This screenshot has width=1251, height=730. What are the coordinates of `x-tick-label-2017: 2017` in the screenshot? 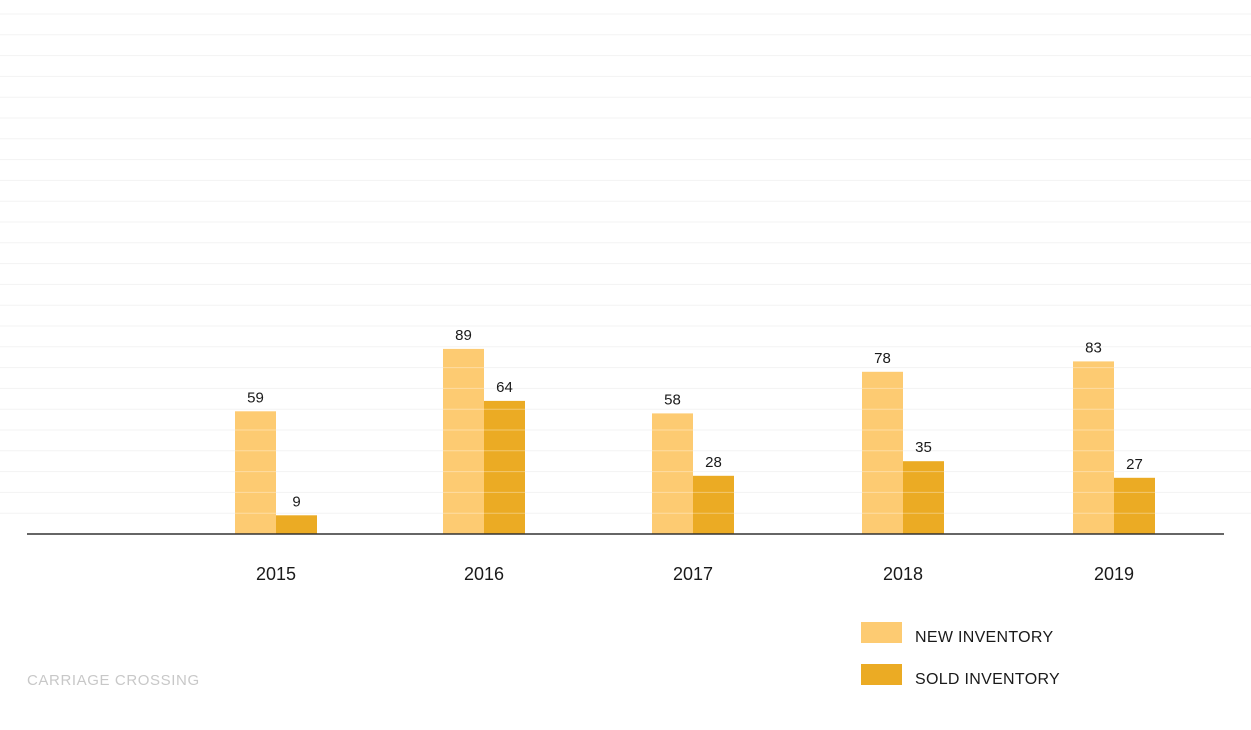 It's located at (693, 574).